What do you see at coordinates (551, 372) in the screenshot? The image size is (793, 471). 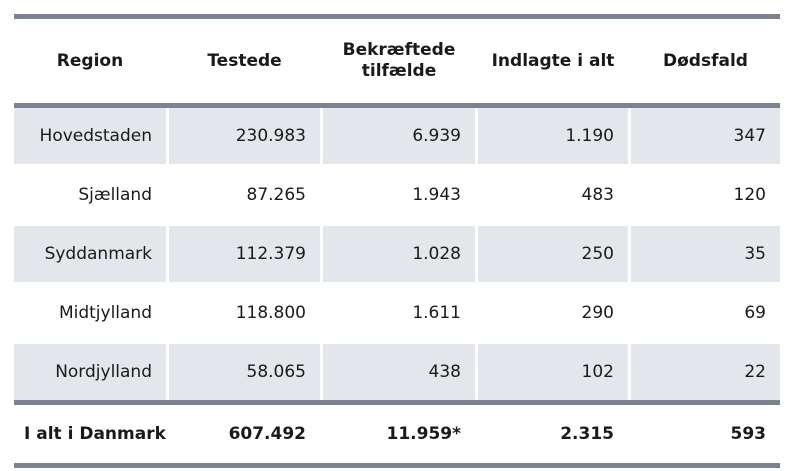 I see `cell-indlagte: 102` at bounding box center [551, 372].